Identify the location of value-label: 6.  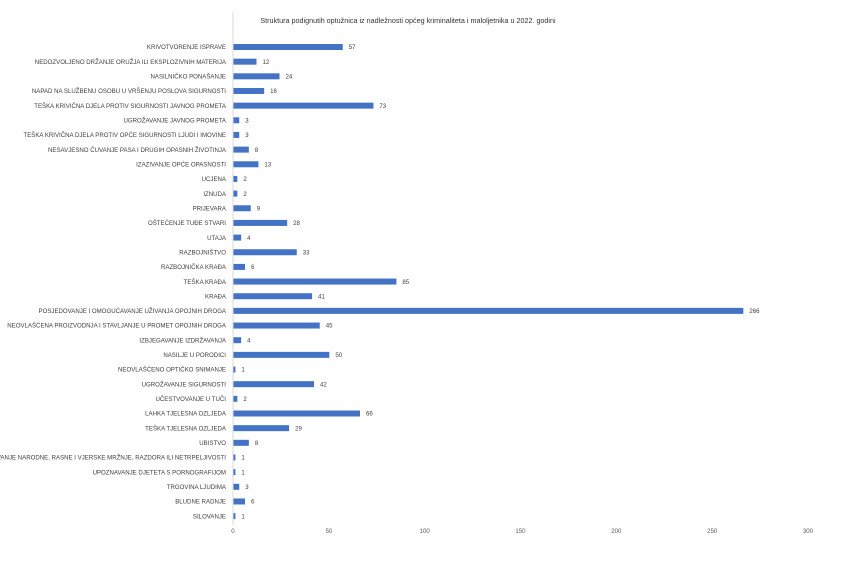
(253, 267).